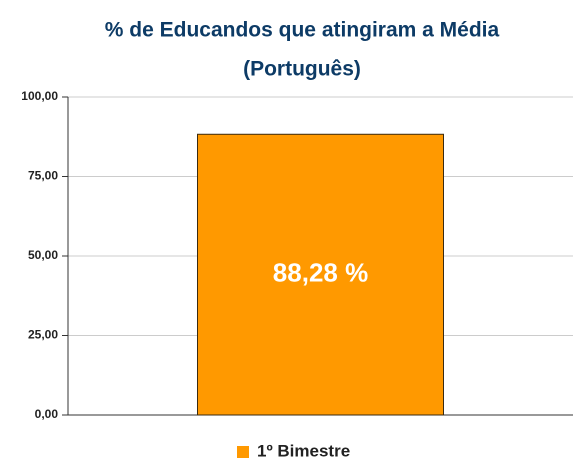 This screenshot has height=459, width=573. I want to click on y-tick-label: 0,00, so click(47, 414).